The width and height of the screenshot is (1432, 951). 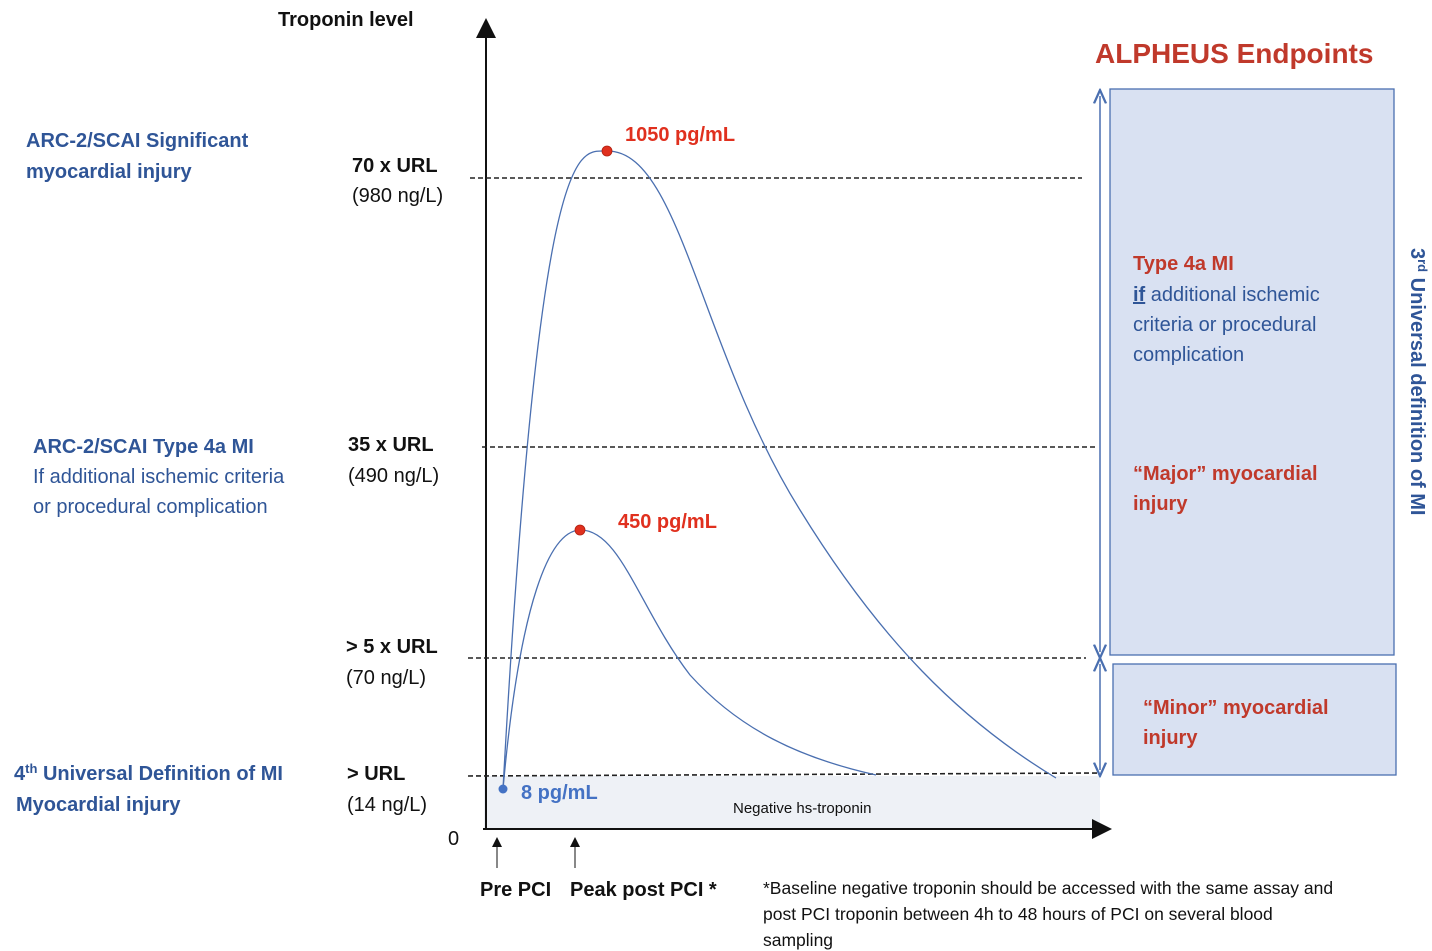 What do you see at coordinates (559, 793) in the screenshot?
I see `baseline-label: 8 pg/mL` at bounding box center [559, 793].